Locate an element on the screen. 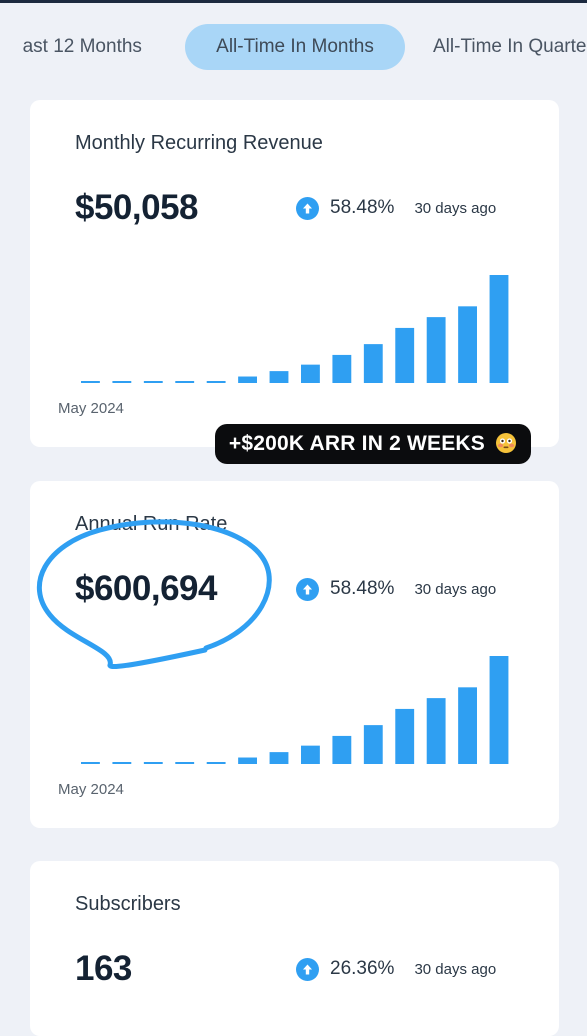  arr-growth-badge: +$200K ARR IN 2 WEEKS is located at coordinates (373, 444).